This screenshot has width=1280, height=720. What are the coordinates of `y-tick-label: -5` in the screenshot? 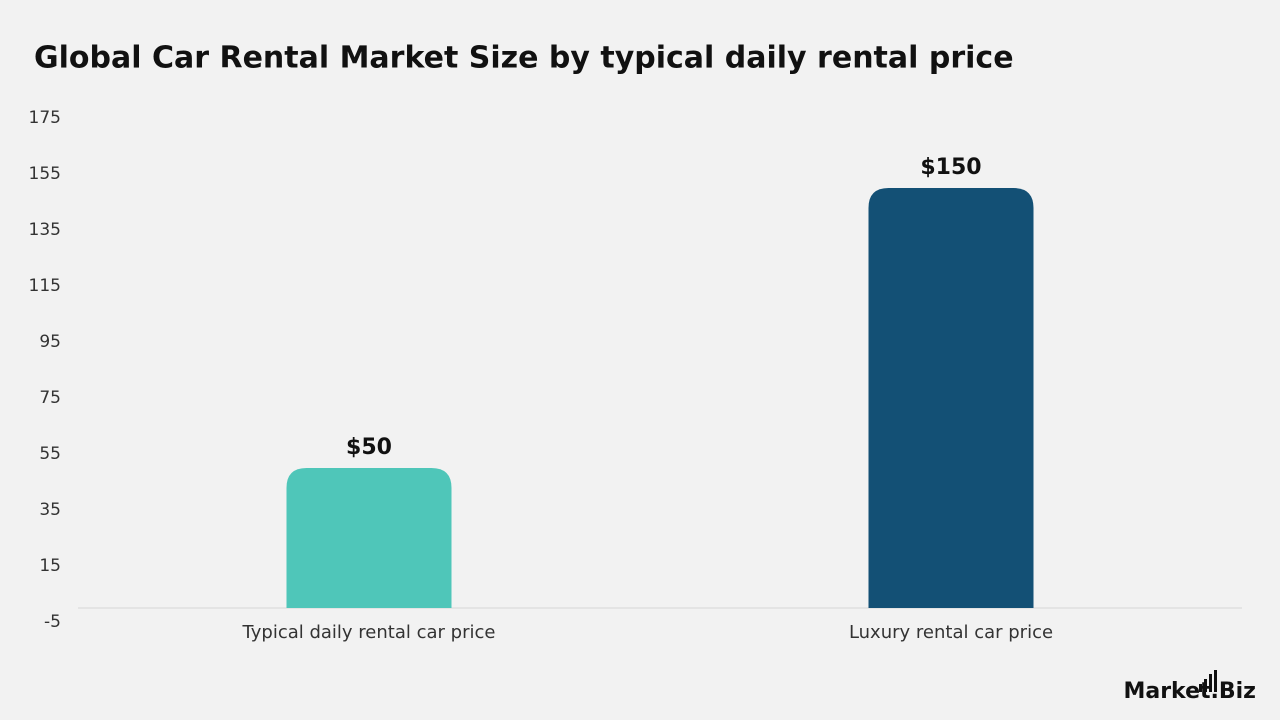 It's located at (52, 622).